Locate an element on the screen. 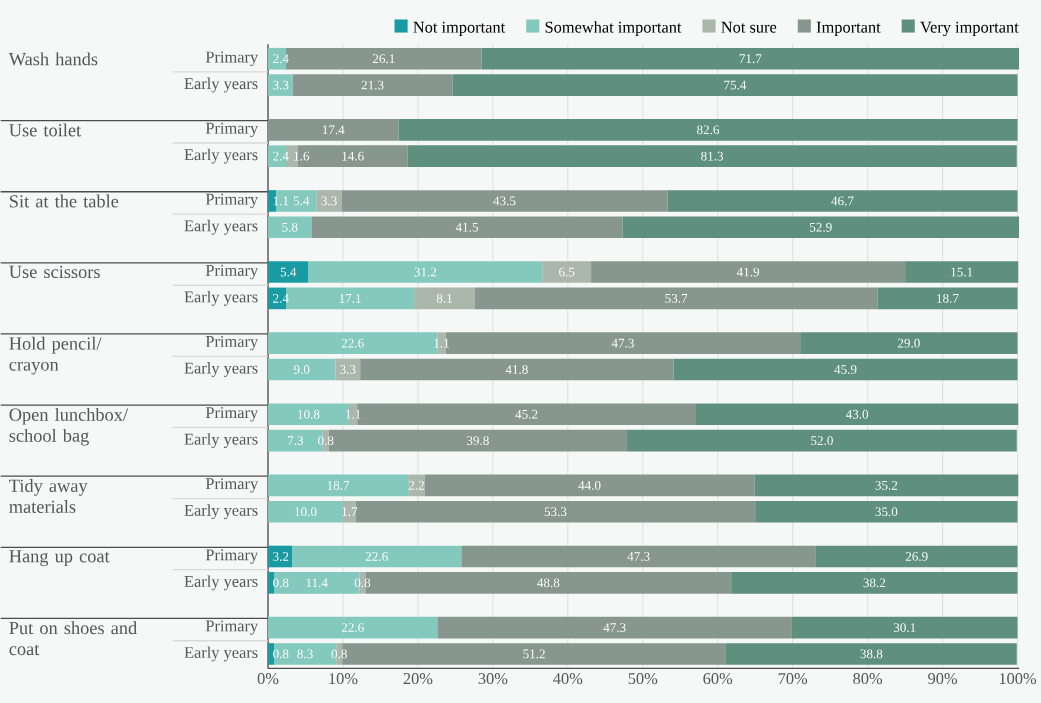  data-label: 41.9 is located at coordinates (748, 272).